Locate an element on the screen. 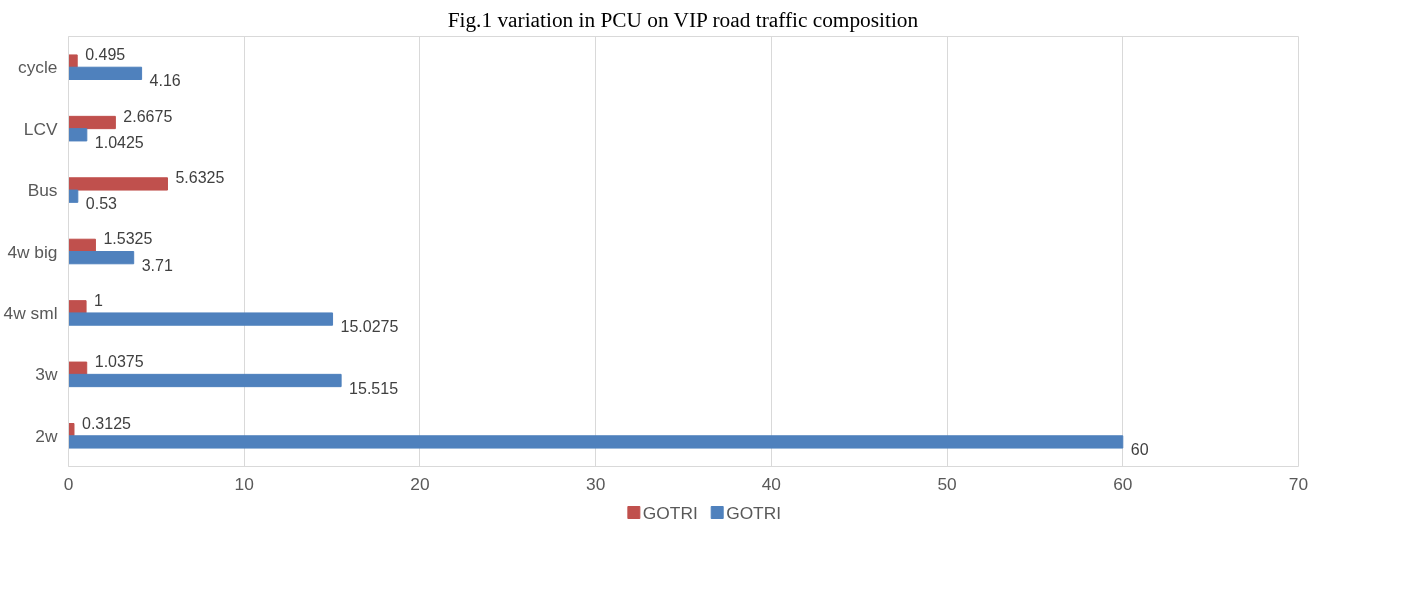 The width and height of the screenshot is (1413, 605). data-label: 15.515 is located at coordinates (374, 388).